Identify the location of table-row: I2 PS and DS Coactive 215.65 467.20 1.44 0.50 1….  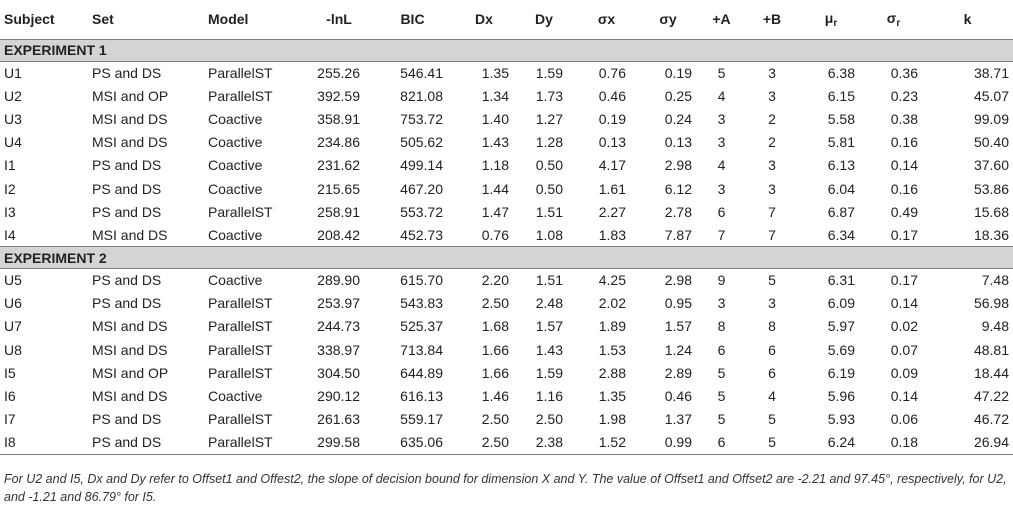
(506, 188).